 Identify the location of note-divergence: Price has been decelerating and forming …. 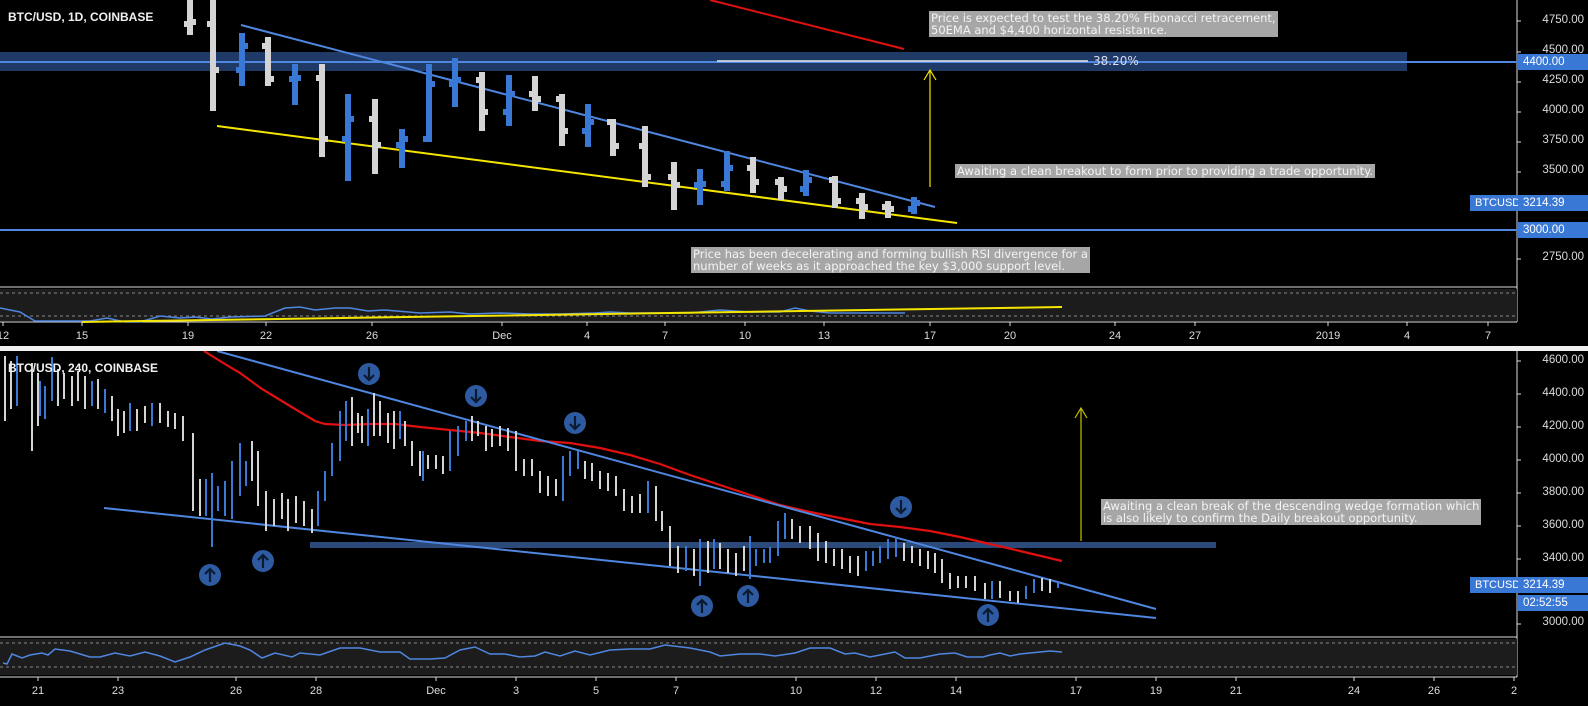
(890, 260).